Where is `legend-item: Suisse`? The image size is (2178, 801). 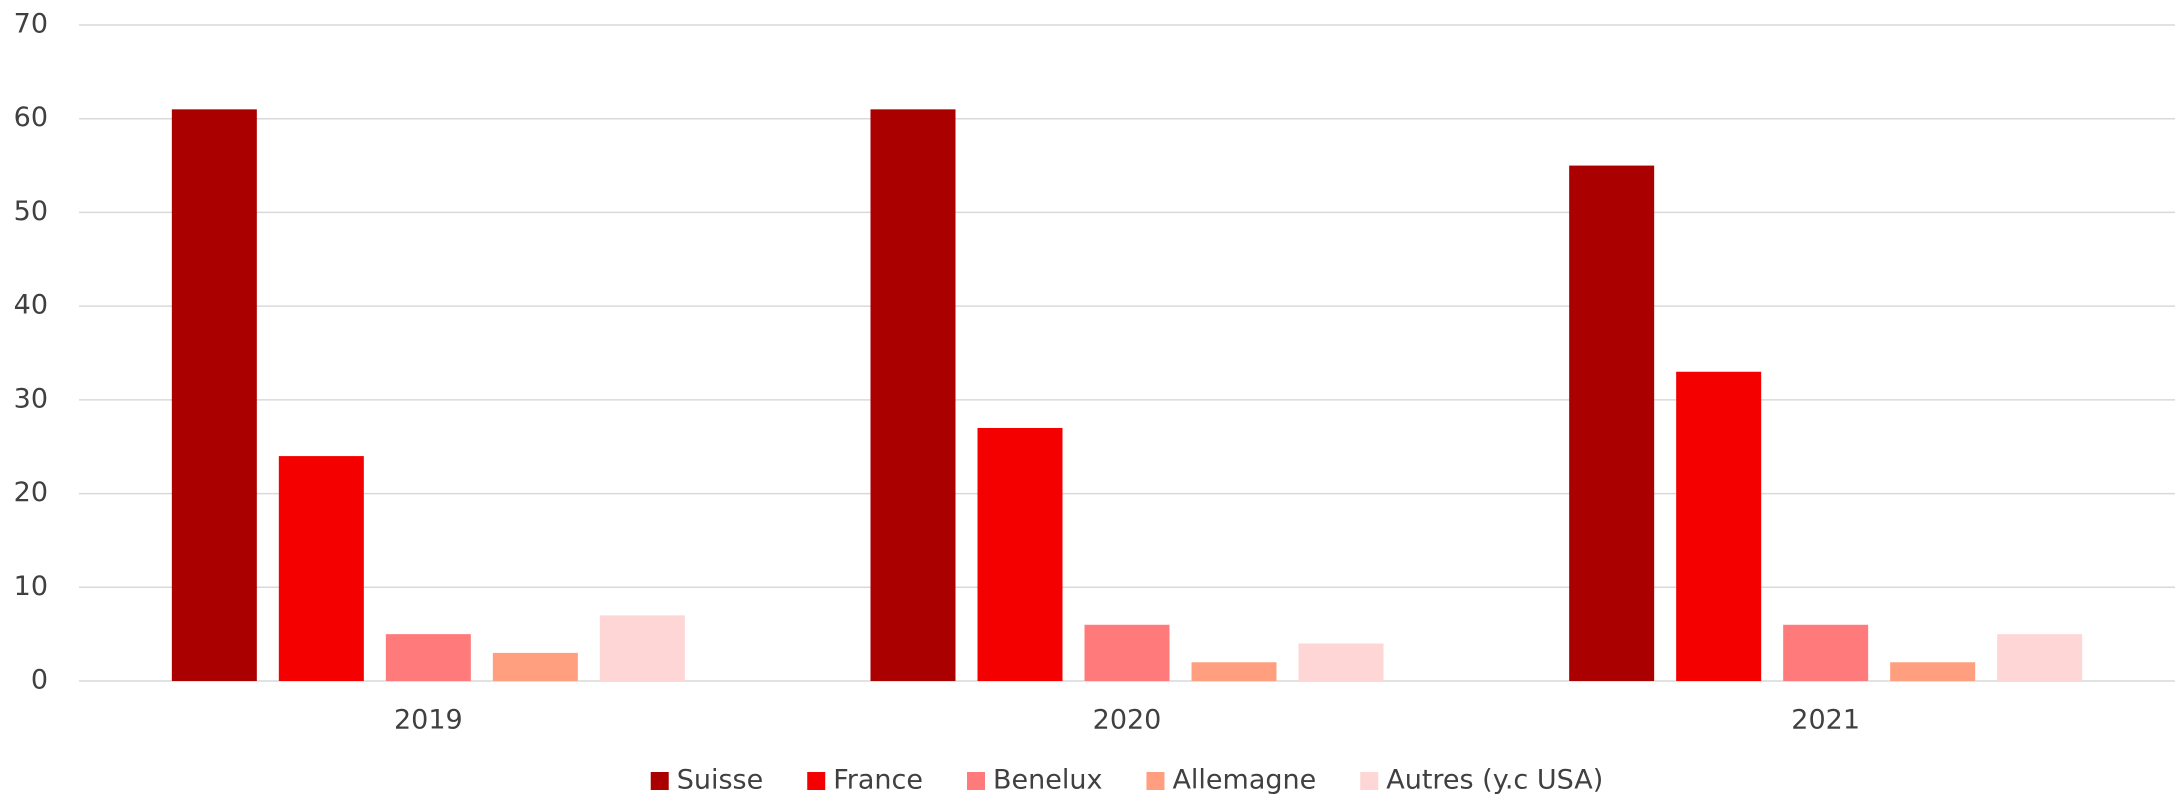 legend-item: Suisse is located at coordinates (707, 780).